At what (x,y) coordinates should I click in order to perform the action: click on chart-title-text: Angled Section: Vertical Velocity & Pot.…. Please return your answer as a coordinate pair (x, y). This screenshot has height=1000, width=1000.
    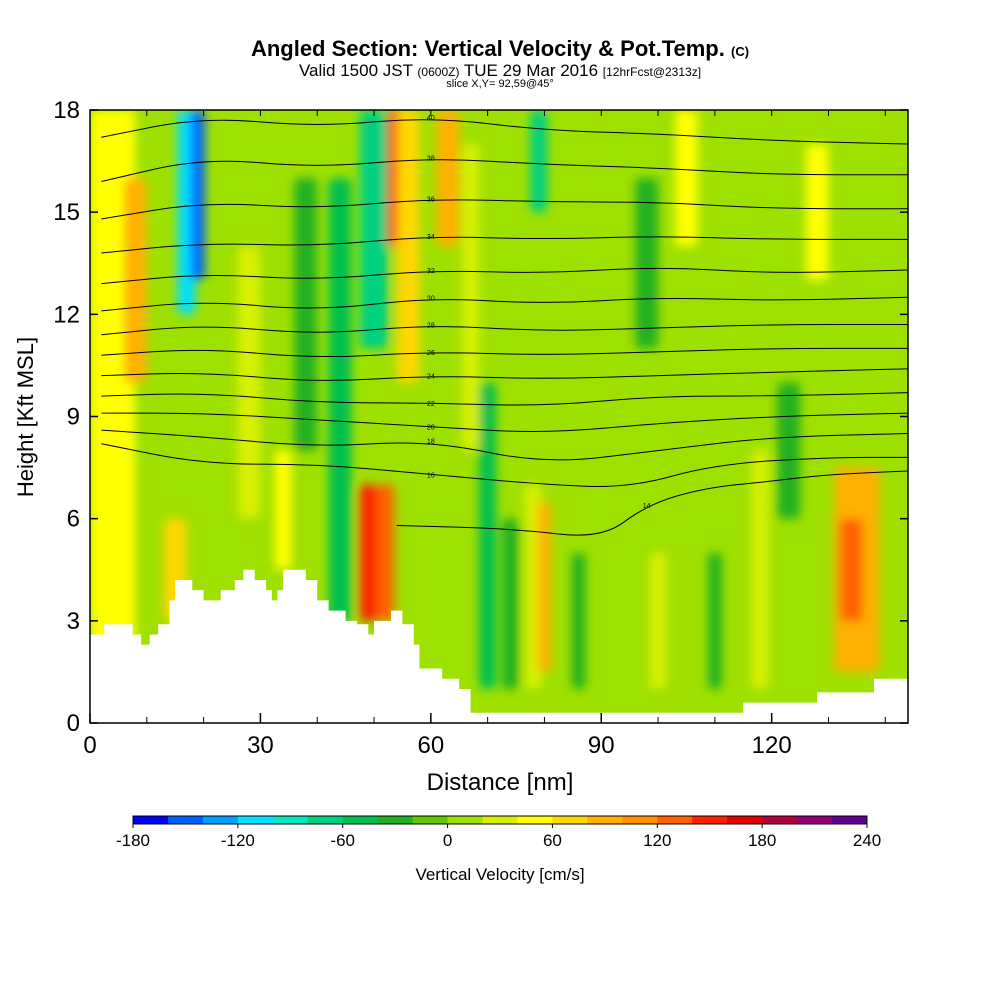
    Looking at the image, I should click on (487, 48).